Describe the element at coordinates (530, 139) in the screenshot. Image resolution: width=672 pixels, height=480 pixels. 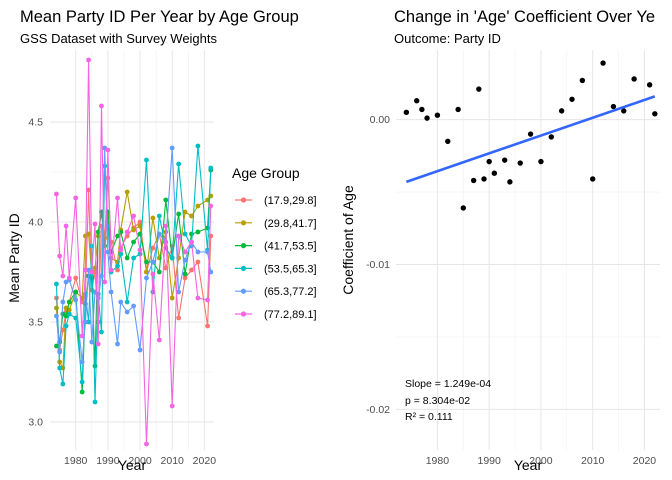
I see `right-trend-layer` at that location.